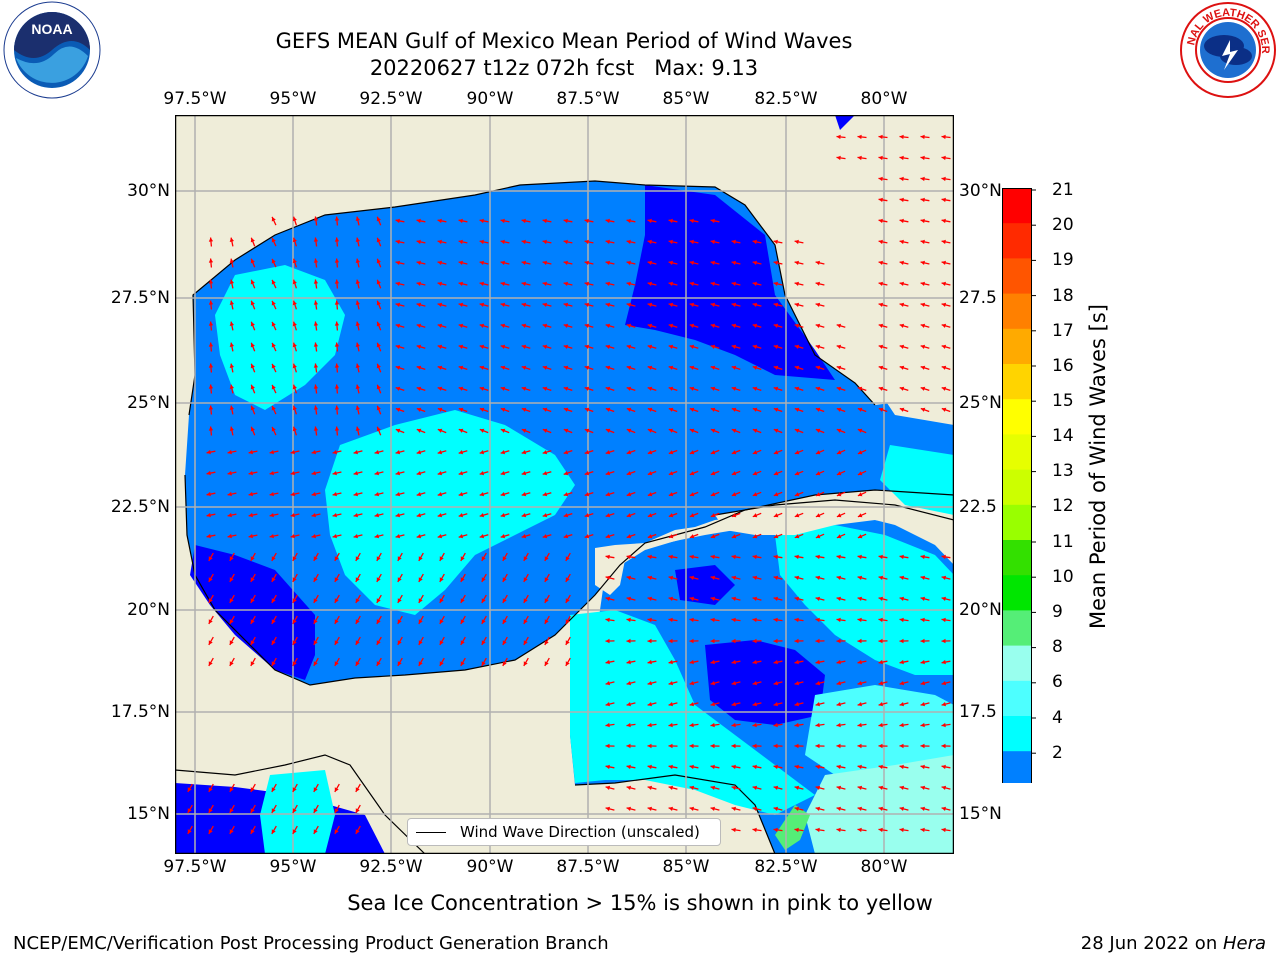 This screenshot has width=1280, height=960. I want to click on colorbar-label: 4, so click(1057, 718).